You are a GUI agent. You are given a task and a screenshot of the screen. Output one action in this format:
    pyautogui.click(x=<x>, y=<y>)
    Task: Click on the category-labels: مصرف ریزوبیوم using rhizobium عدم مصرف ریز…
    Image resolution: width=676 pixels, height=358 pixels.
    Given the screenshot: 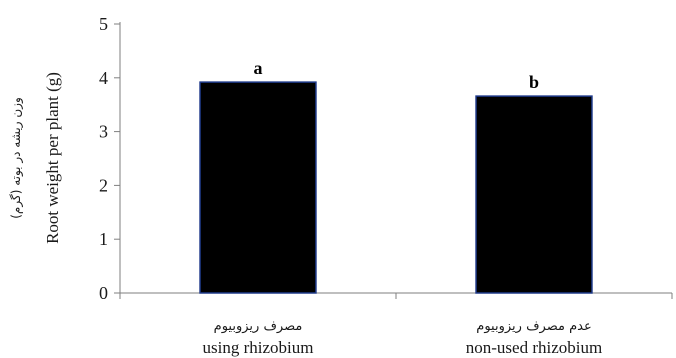 What is the action you would take?
    pyautogui.click(x=403, y=338)
    